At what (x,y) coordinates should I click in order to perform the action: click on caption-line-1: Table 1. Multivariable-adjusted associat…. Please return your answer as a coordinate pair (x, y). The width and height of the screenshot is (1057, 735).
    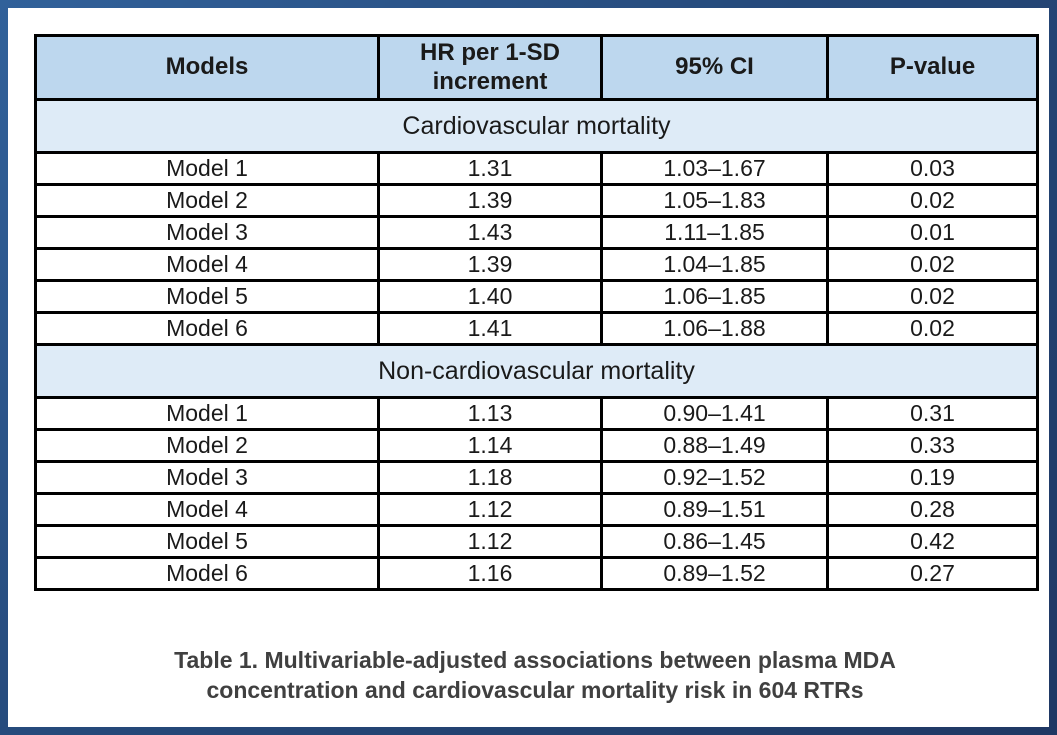
    Looking at the image, I should click on (535, 660).